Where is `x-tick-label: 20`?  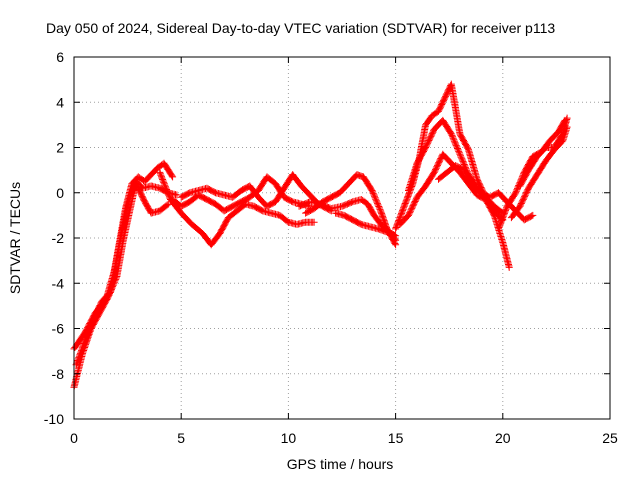 x-tick-label: 20 is located at coordinates (503, 438).